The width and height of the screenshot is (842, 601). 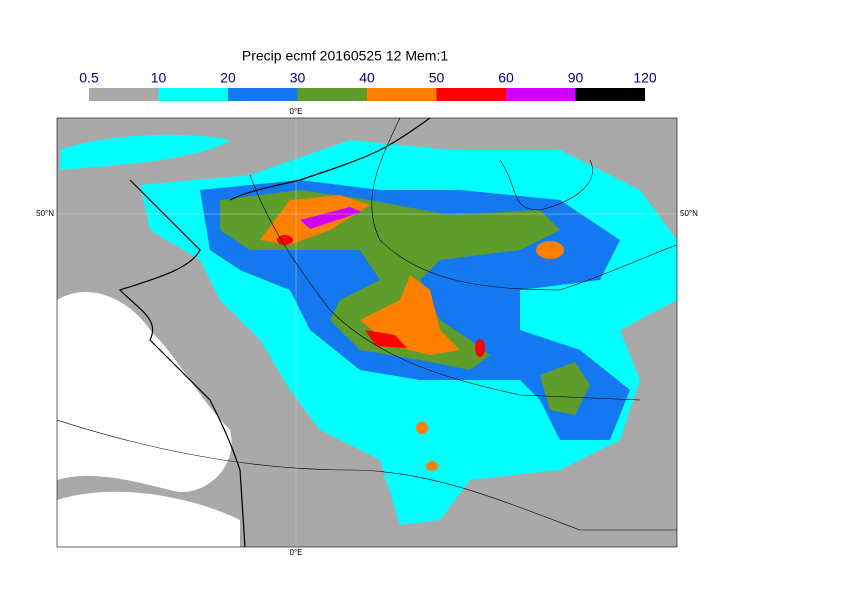 What do you see at coordinates (645, 78) in the screenshot?
I see `colorbar-label: 120` at bounding box center [645, 78].